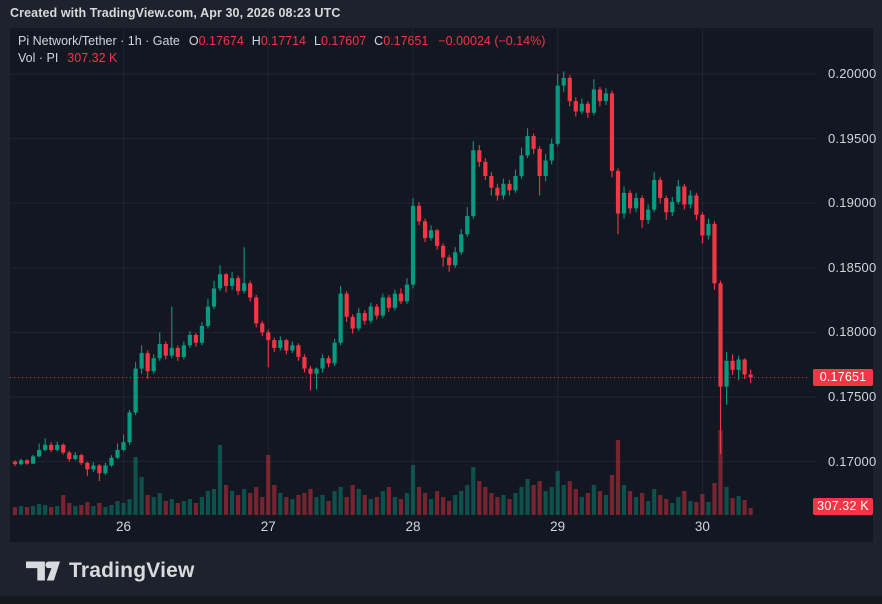 The image size is (882, 604). What do you see at coordinates (317, 41) in the screenshot?
I see `ohlc-low-label: L` at bounding box center [317, 41].